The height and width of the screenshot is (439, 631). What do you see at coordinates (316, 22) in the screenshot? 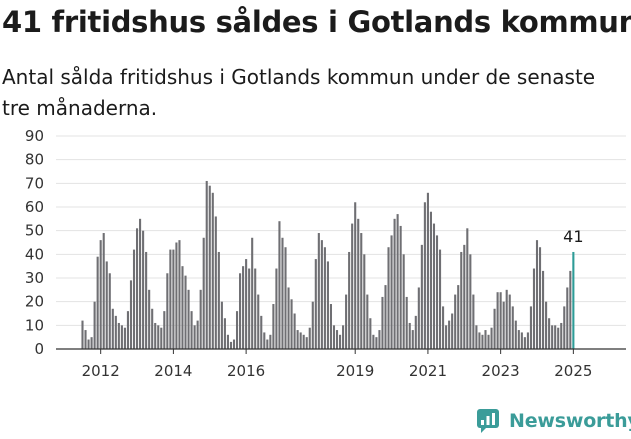
I see `chart-title: 41 fritidshus såldes i Gotlands kommun` at bounding box center [316, 22].